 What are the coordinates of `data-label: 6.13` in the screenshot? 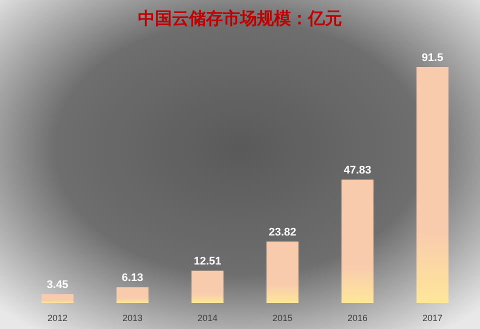 It's located at (133, 278).